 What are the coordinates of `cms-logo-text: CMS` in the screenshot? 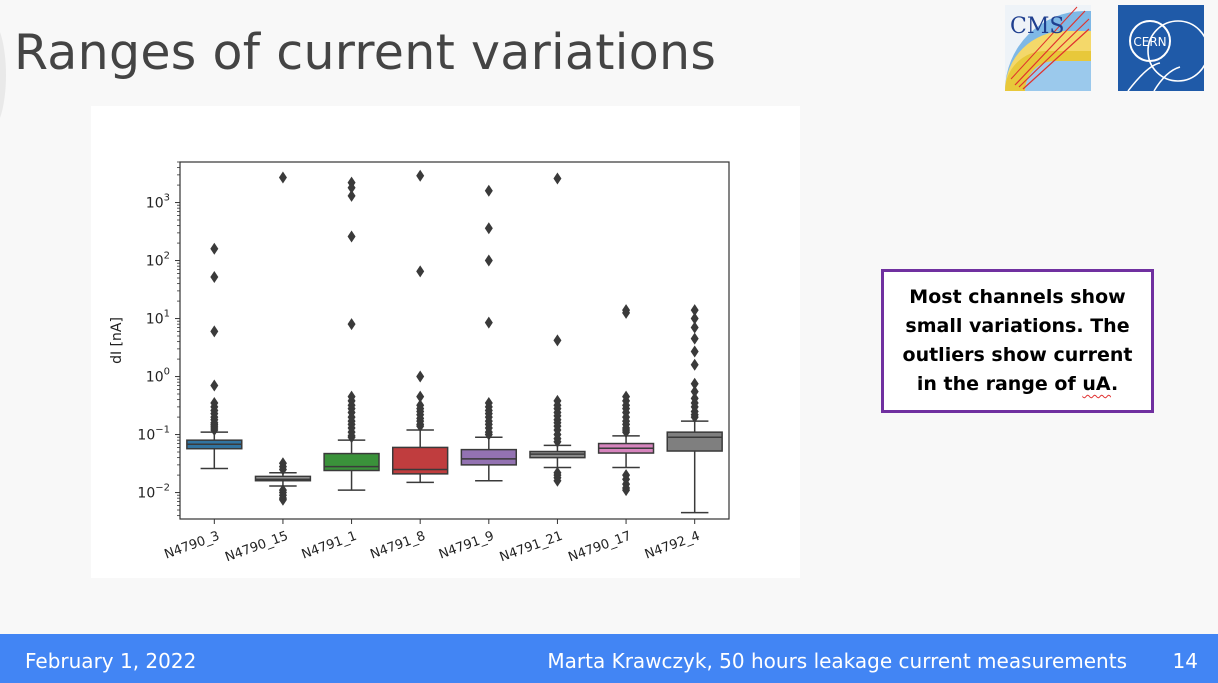 It's located at (1037, 26).